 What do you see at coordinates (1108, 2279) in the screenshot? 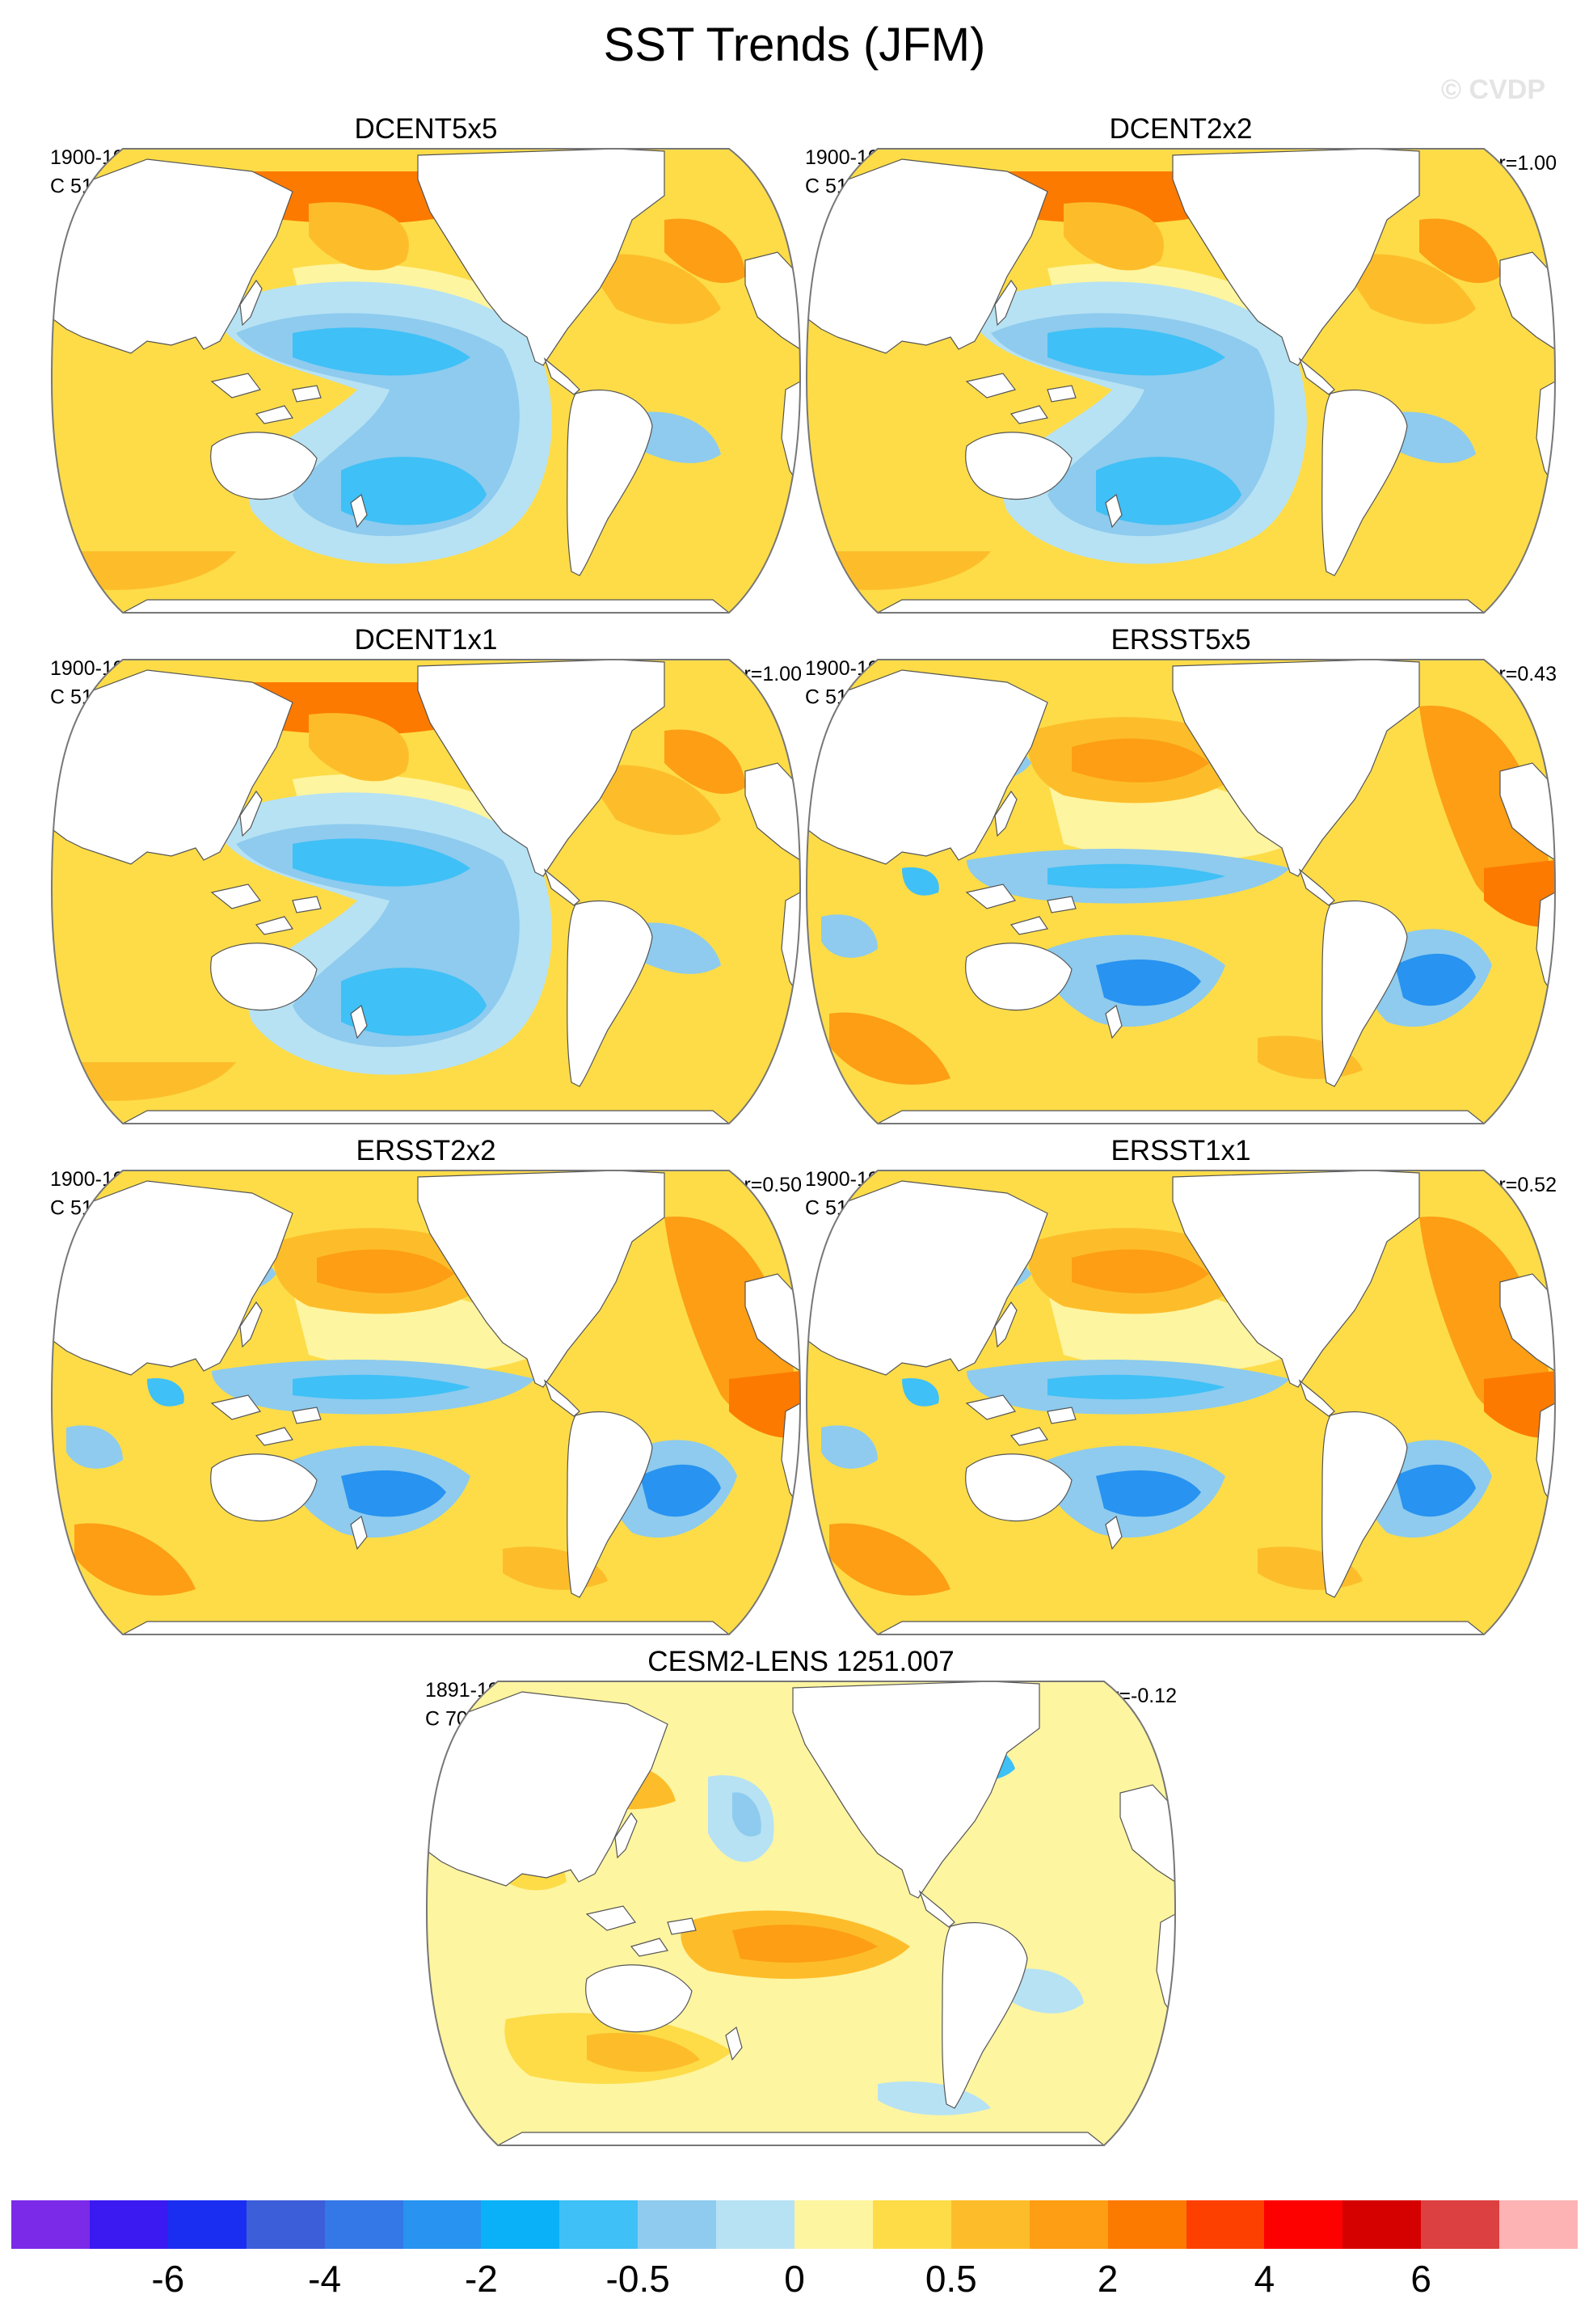
I see `colorbar-tick-label: 2` at bounding box center [1108, 2279].